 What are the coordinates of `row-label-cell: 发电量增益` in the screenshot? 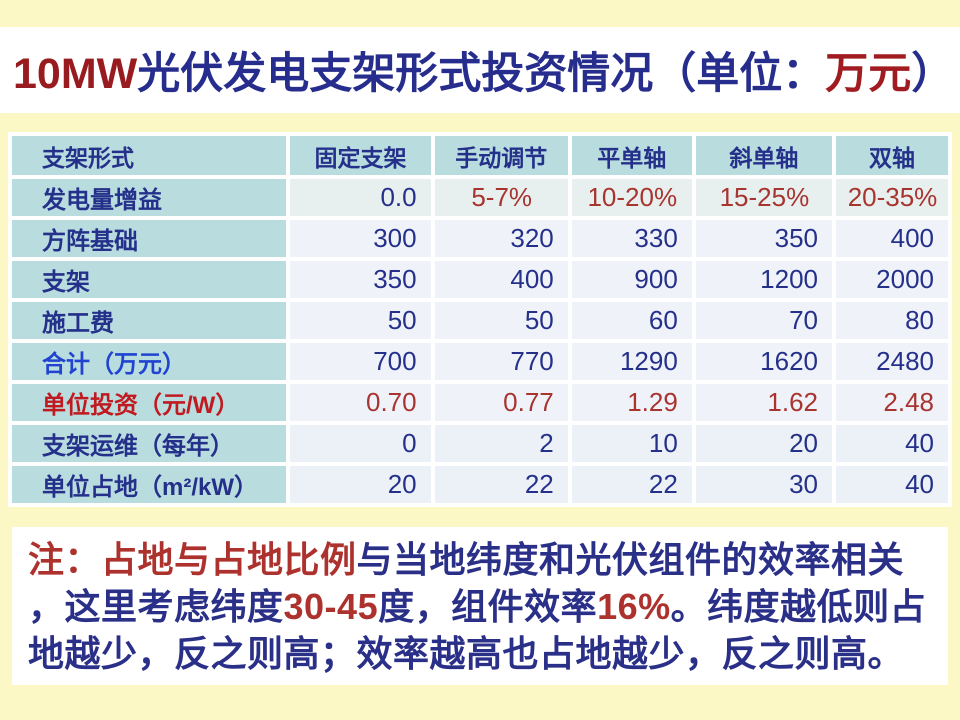 It's located at (149, 197).